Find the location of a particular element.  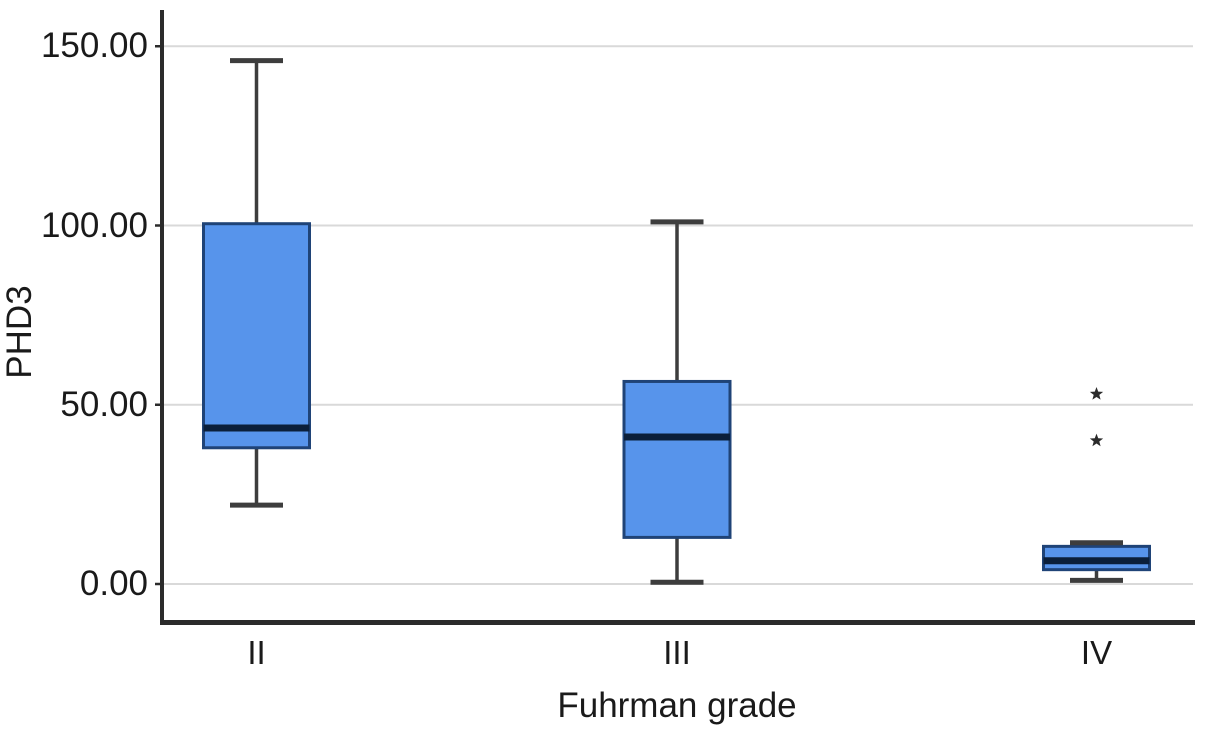

box-III is located at coordinates (677, 459).